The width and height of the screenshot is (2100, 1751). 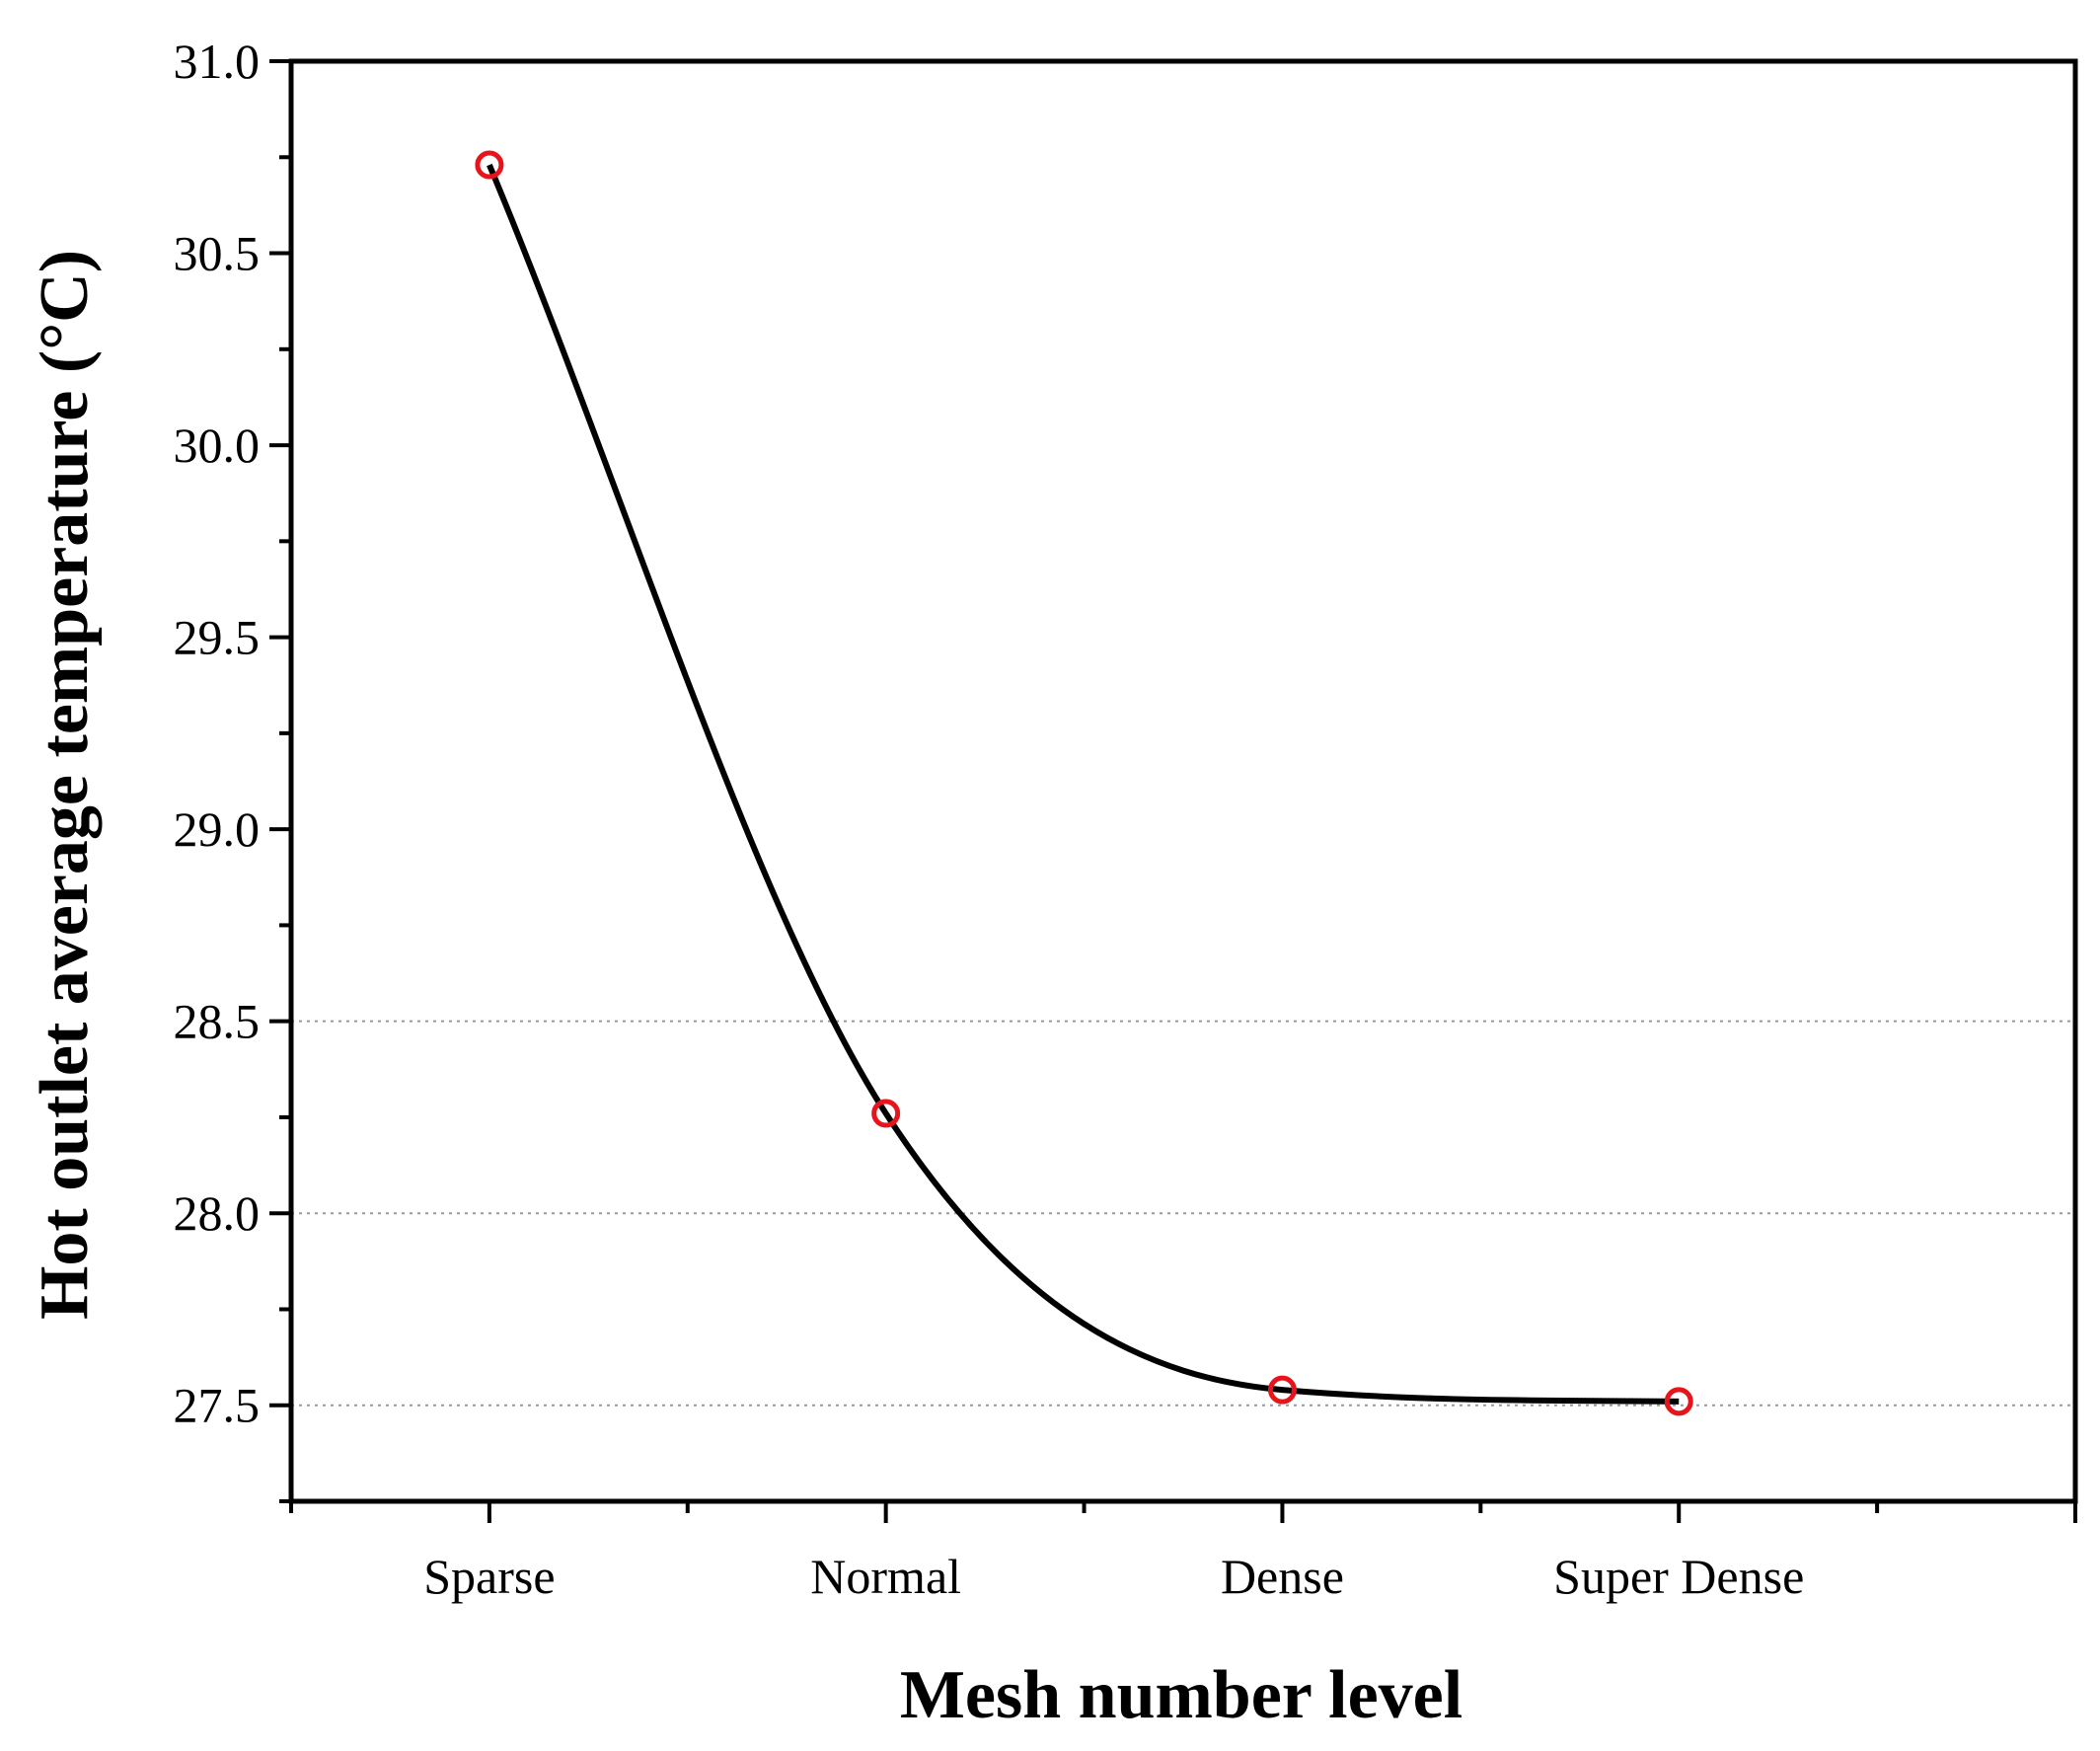 What do you see at coordinates (65, 785) in the screenshot?
I see `y-axis-title: Hot outlet average temperature (°C)` at bounding box center [65, 785].